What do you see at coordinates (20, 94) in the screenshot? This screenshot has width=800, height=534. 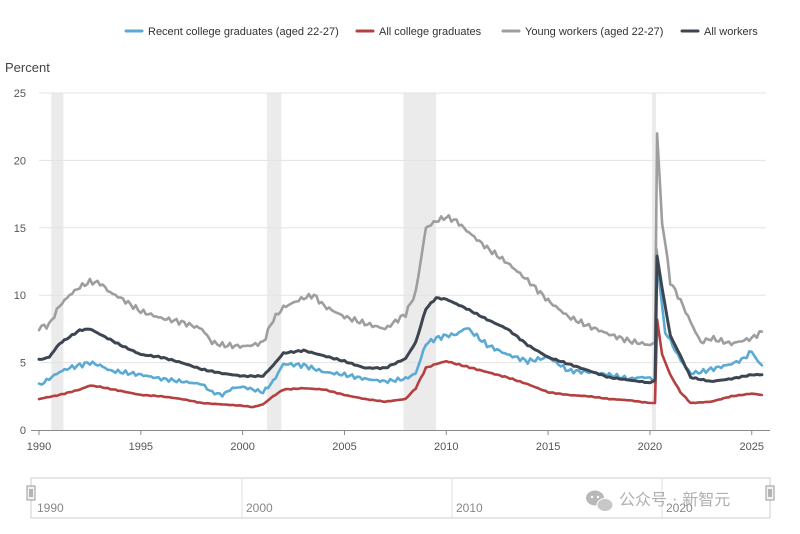 I see `y-tick-label: 25` at bounding box center [20, 94].